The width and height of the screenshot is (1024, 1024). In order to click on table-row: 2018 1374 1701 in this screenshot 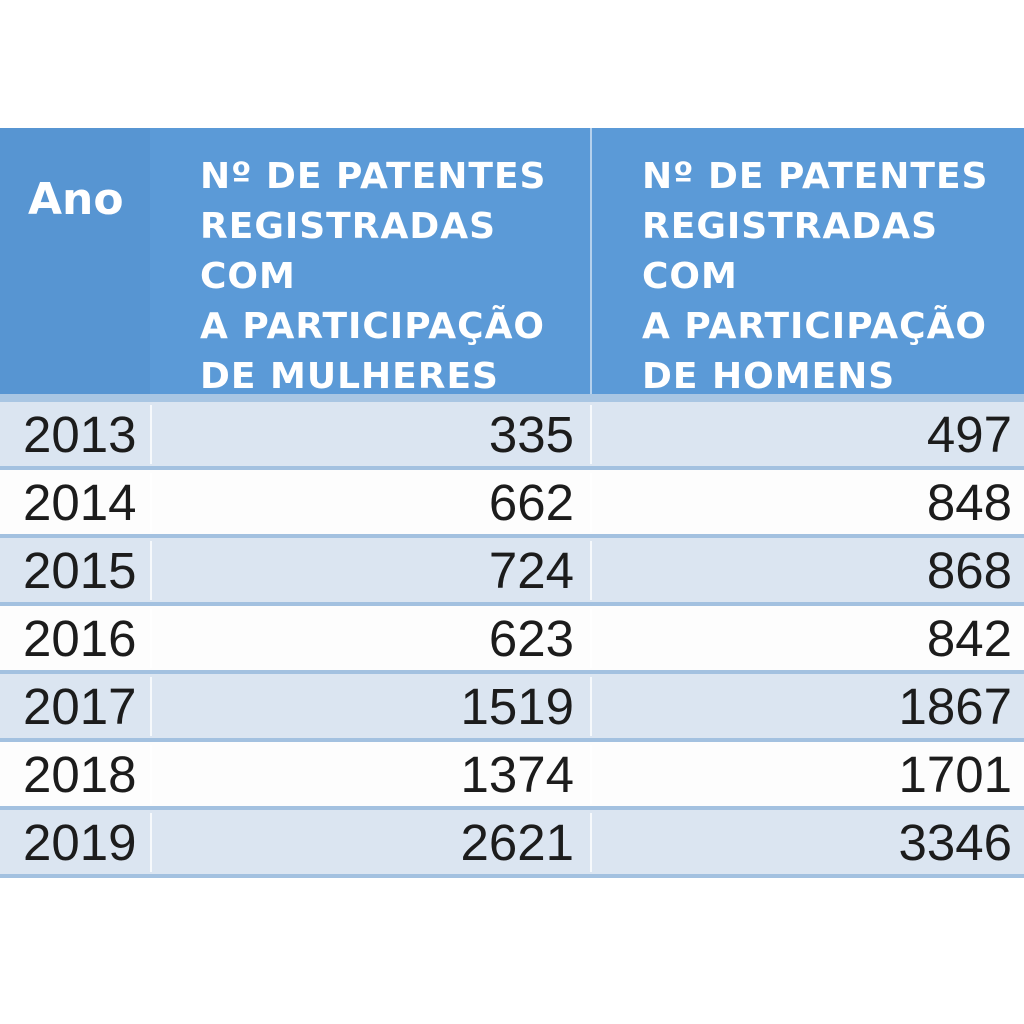, I will do `click(512, 776)`.